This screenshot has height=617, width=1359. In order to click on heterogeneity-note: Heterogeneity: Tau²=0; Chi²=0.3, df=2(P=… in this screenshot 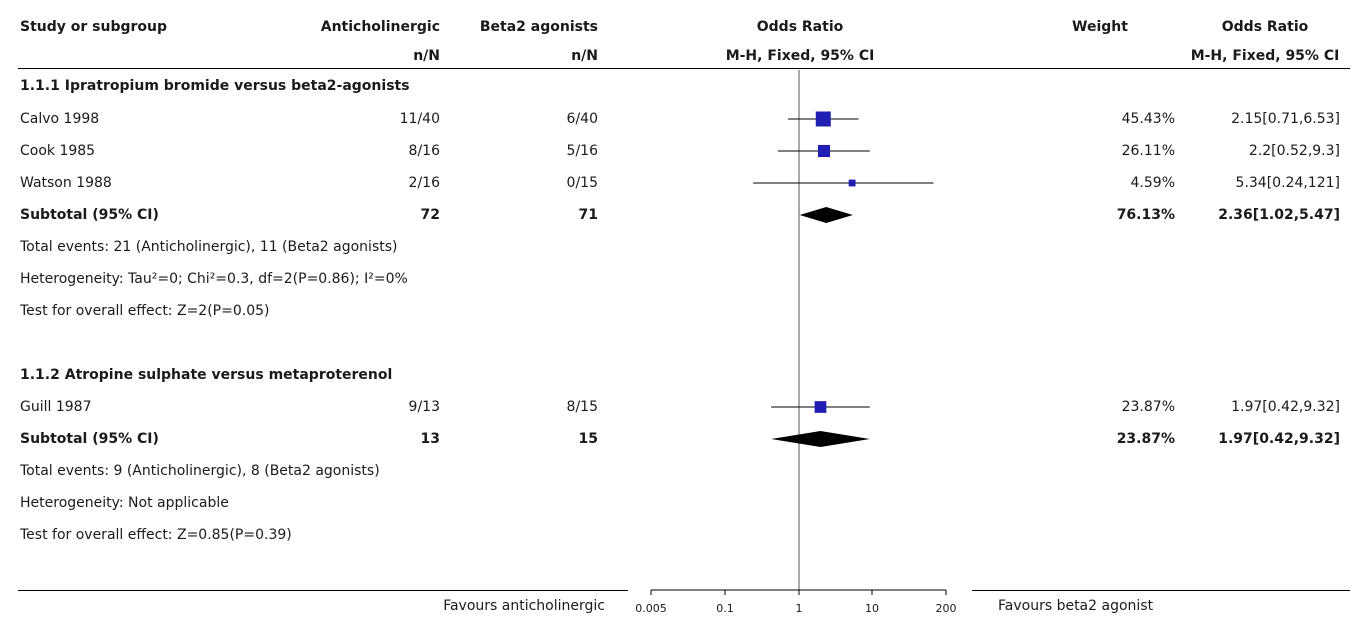, I will do `click(214, 279)`.